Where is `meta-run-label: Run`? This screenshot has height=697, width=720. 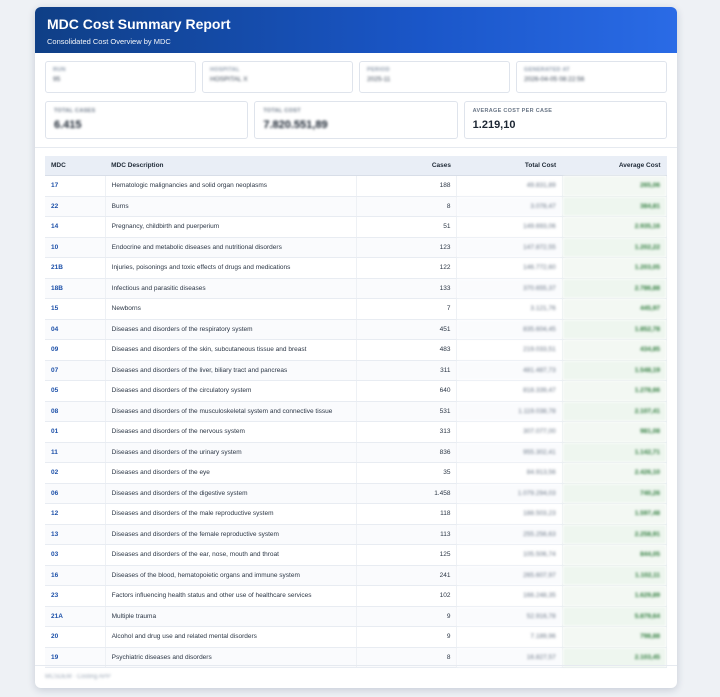 meta-run-label: Run is located at coordinates (59, 70).